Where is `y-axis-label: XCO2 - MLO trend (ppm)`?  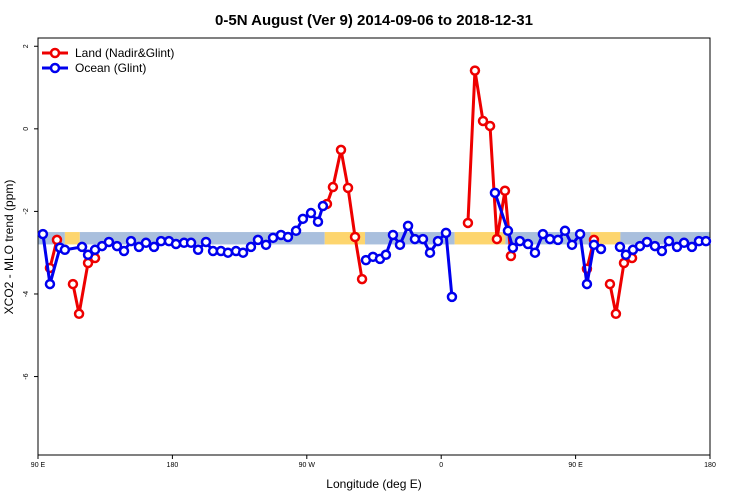 y-axis-label: XCO2 - MLO trend (ppm) is located at coordinates (9, 247).